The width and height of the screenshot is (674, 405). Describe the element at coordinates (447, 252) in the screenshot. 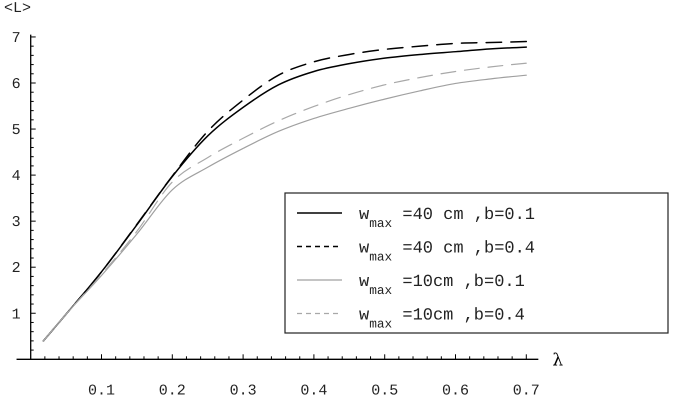

I see `legend-label: w$_{max}$ =40 cm ,b=0.4` at that location.